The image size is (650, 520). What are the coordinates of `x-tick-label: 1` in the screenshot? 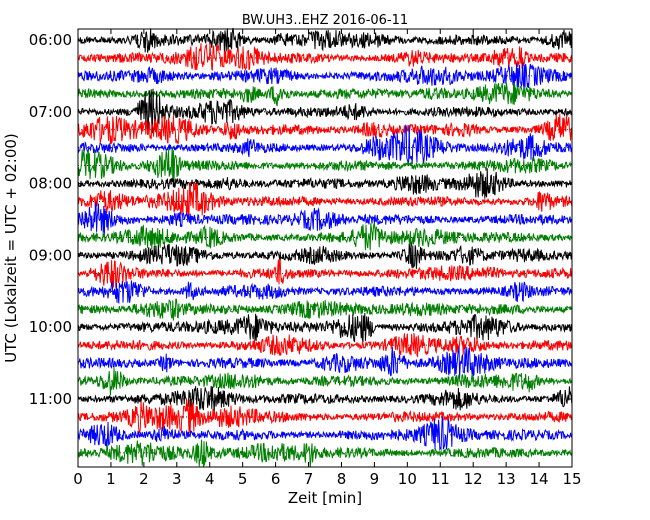 It's located at (111, 479).